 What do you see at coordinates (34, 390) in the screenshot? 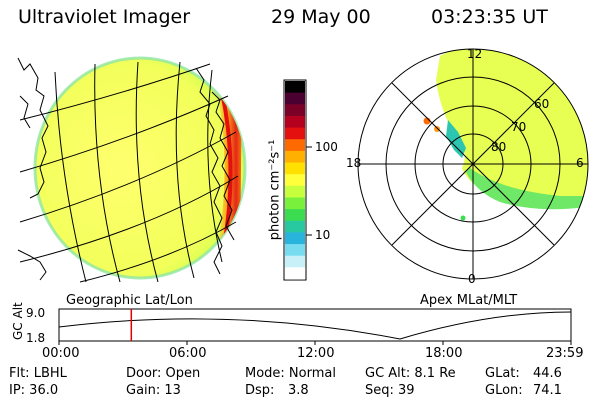
I see `ip-status: IP: 36.0` at bounding box center [34, 390].